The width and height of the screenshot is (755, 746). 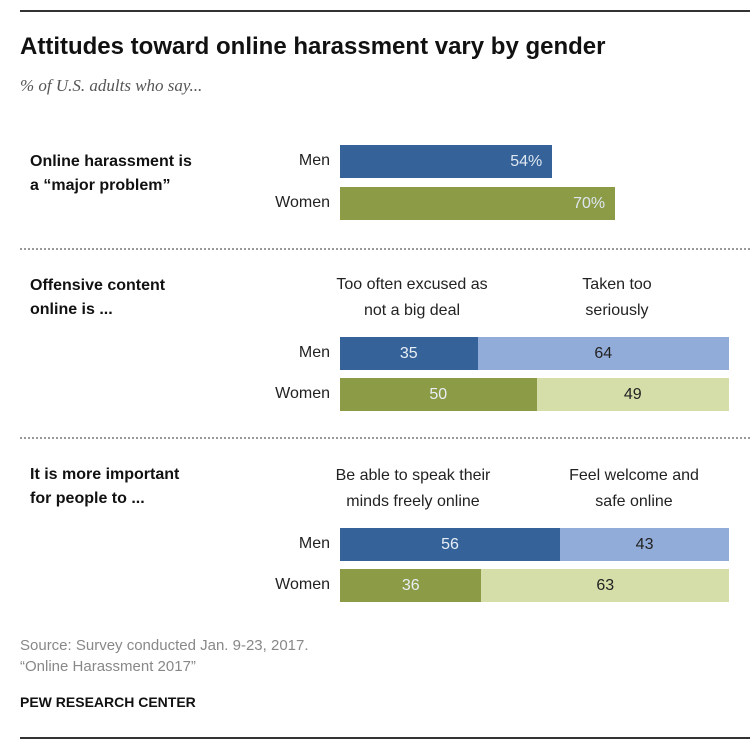 What do you see at coordinates (111, 173) in the screenshot?
I see `question-label: Online harassment is a “major problem”` at bounding box center [111, 173].